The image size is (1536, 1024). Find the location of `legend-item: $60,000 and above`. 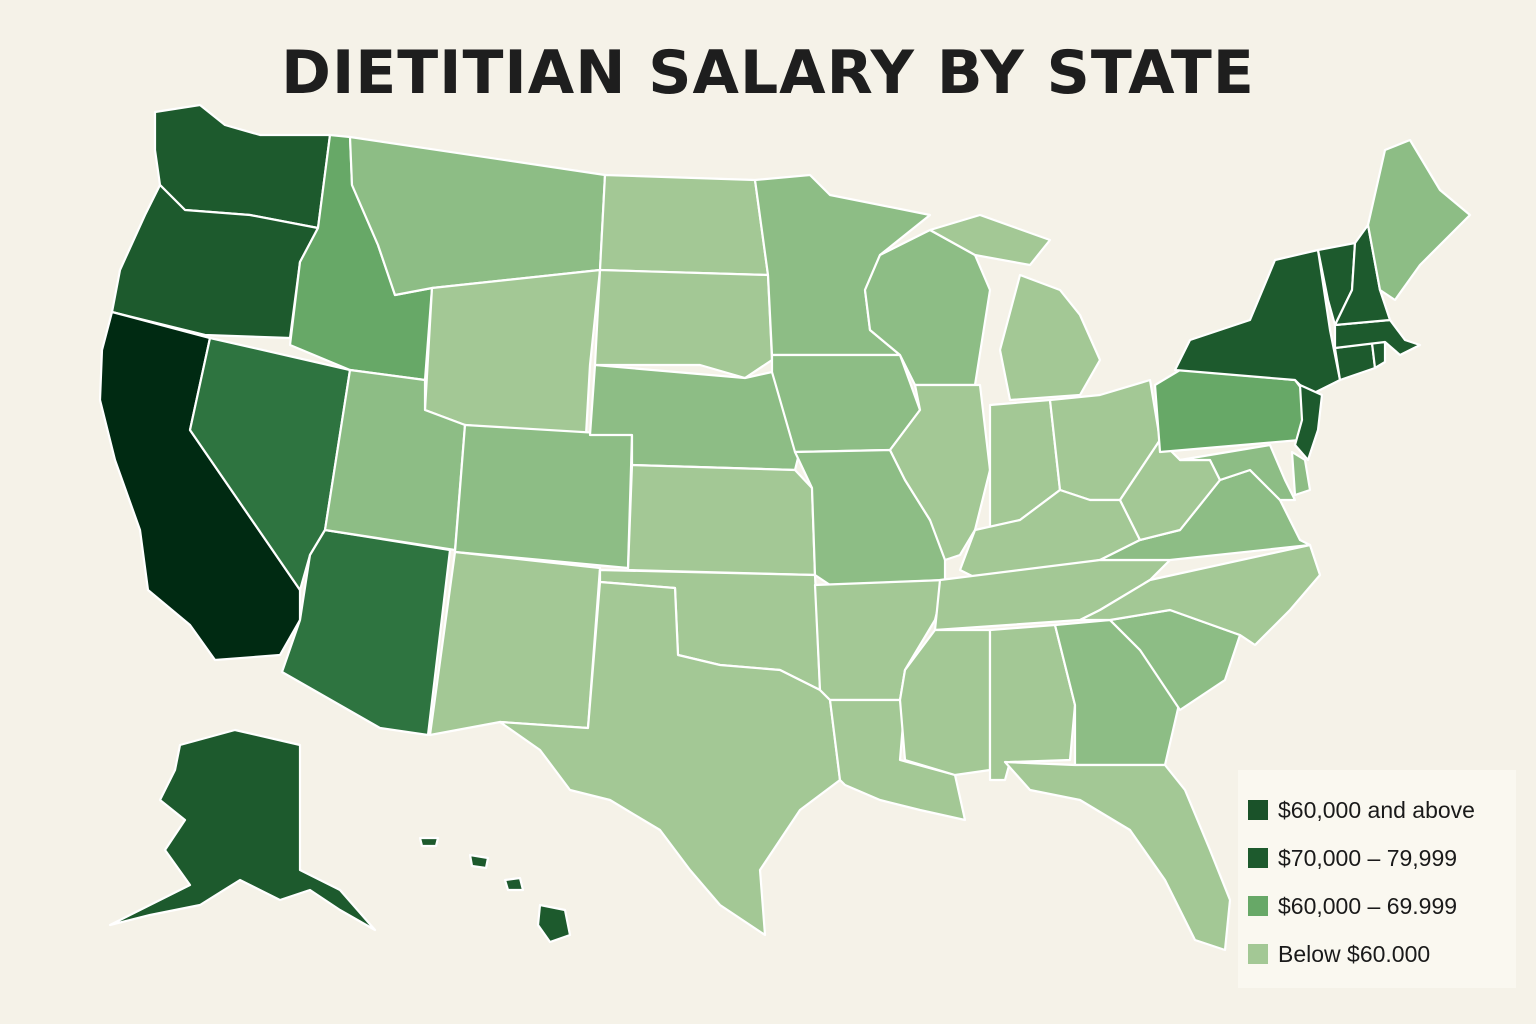

legend-item: $60,000 and above is located at coordinates (1382, 810).